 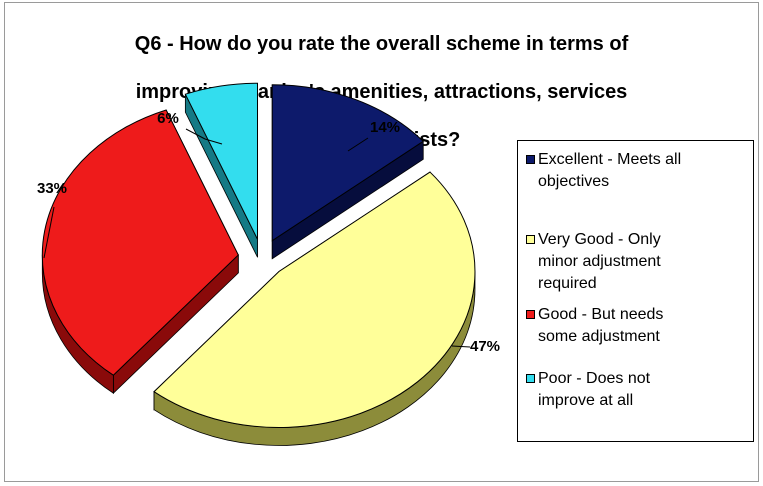 What do you see at coordinates (168, 118) in the screenshot?
I see `data-label-poor: 6%` at bounding box center [168, 118].